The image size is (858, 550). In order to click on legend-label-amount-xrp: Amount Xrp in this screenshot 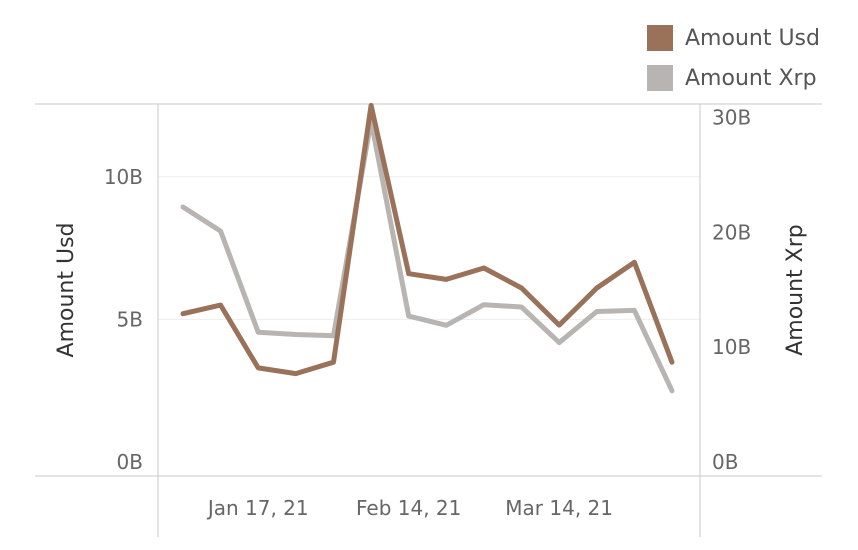, I will do `click(751, 78)`.